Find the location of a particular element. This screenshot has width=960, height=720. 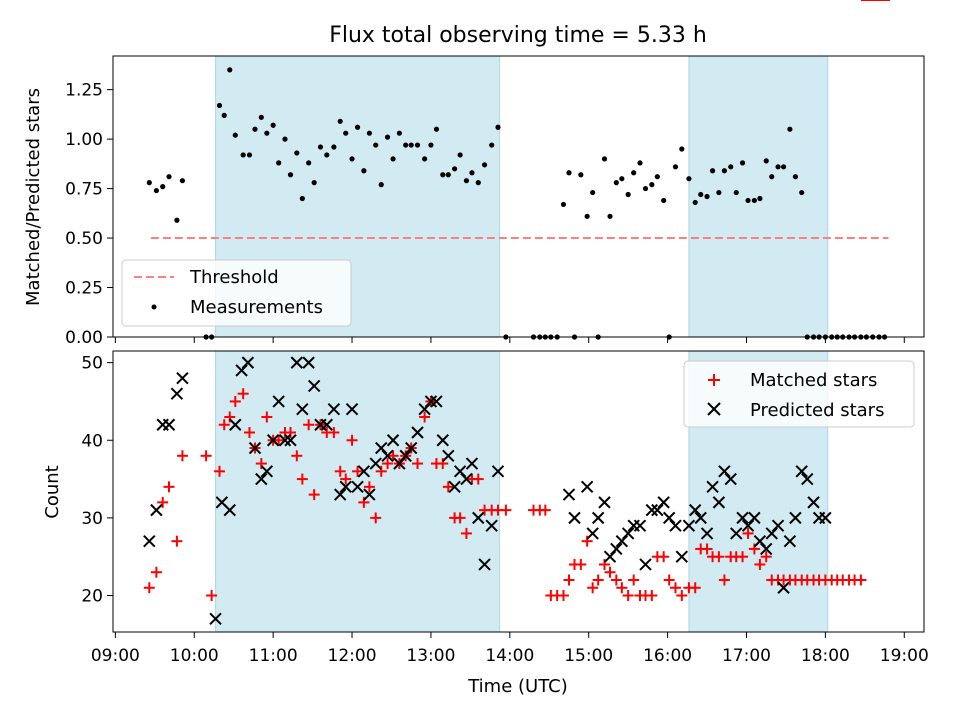

legend-measurements-swatch is located at coordinates (154, 307).